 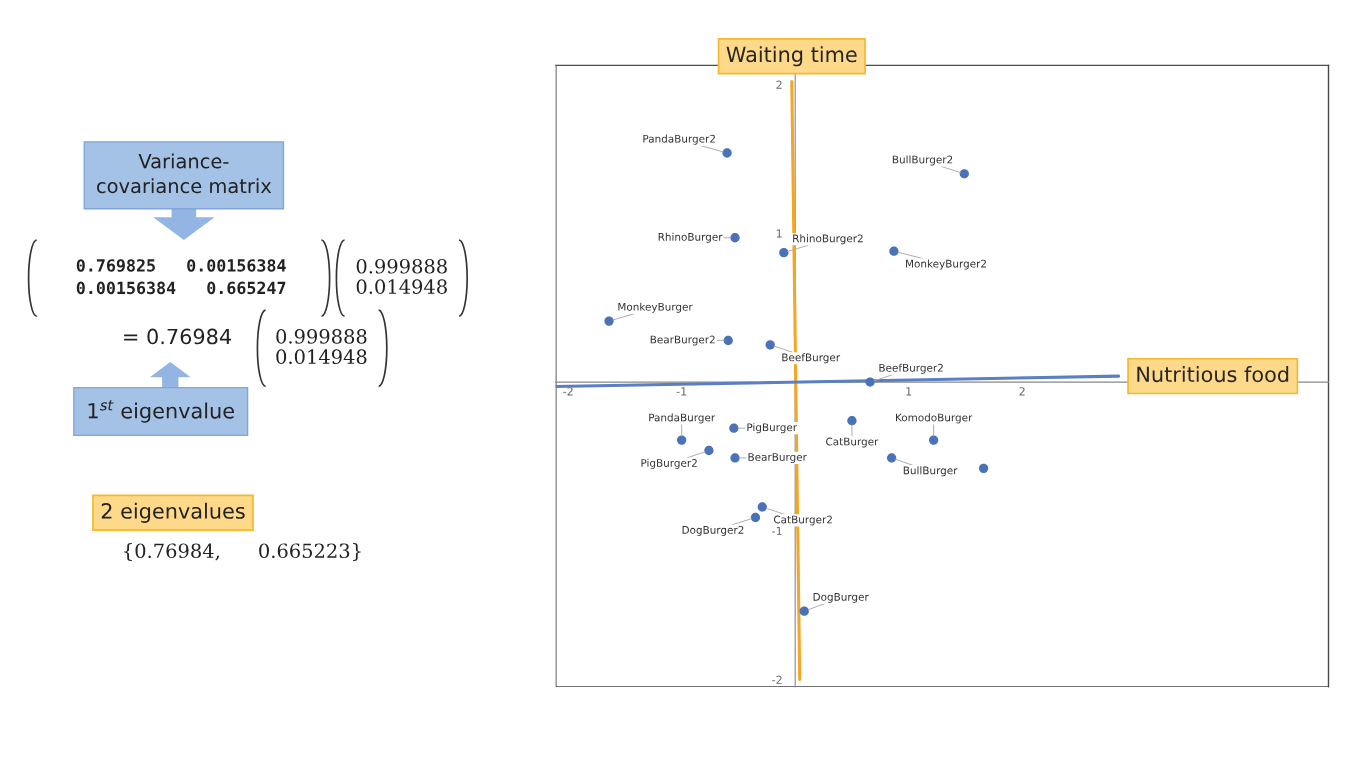 I want to click on annotation: BullBurger, so click(x=930, y=471).